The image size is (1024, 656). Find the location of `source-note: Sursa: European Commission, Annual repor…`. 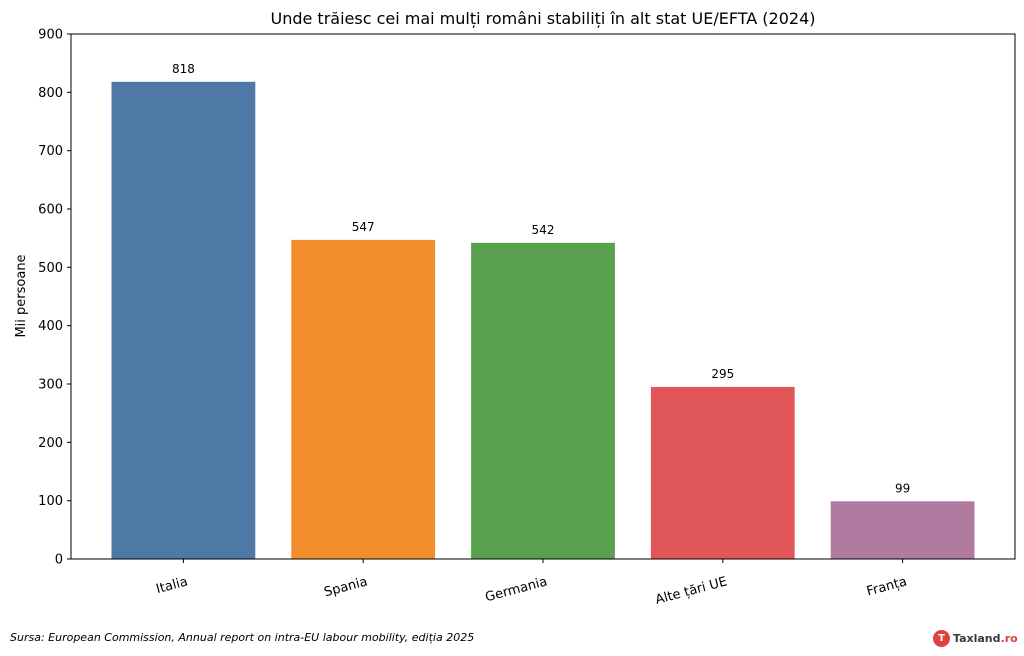

source-note: Sursa: European Commission, Annual repor… is located at coordinates (242, 637).